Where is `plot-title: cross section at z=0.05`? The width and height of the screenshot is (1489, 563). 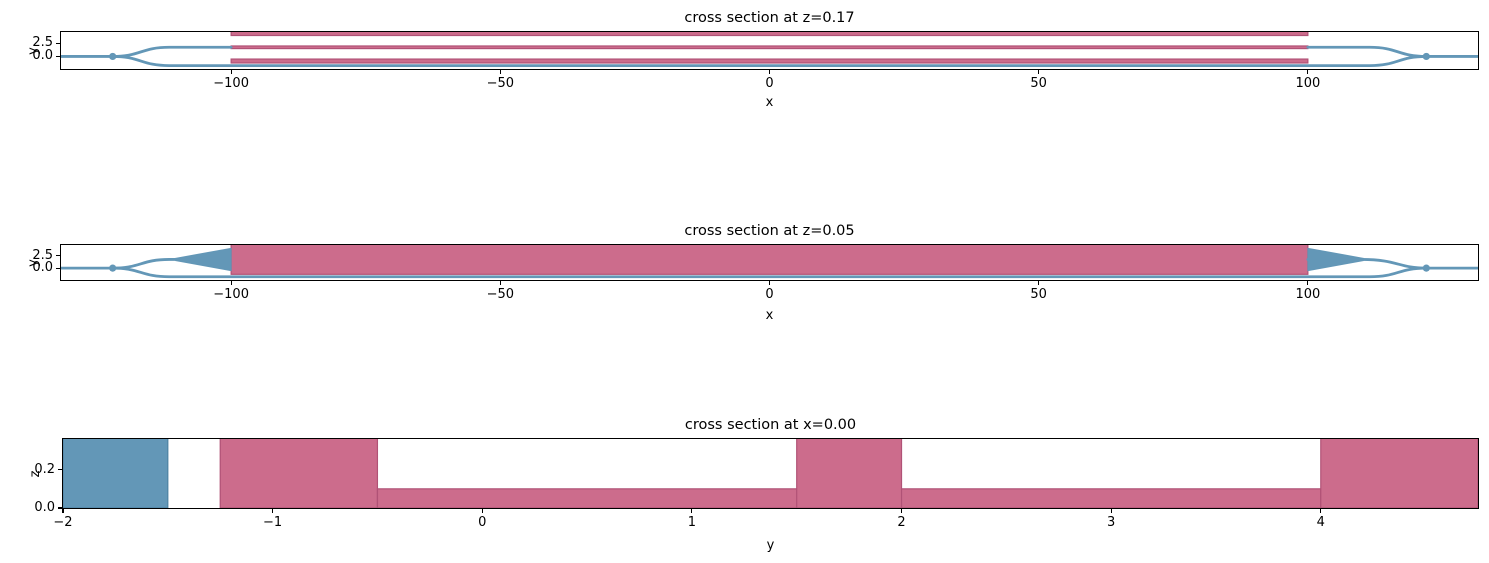
plot-title: cross section at z=0.05 is located at coordinates (769, 231).